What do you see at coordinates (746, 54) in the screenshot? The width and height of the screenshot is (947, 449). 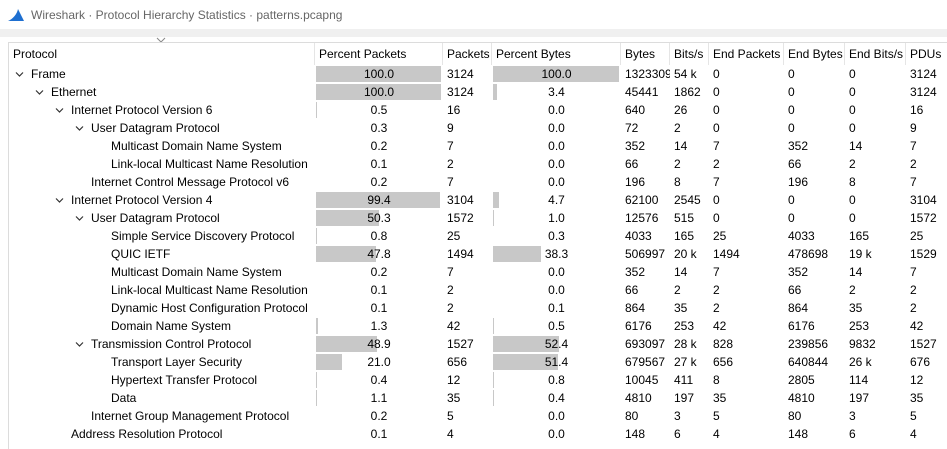 I see `column-header-end-packets: End Packets` at bounding box center [746, 54].